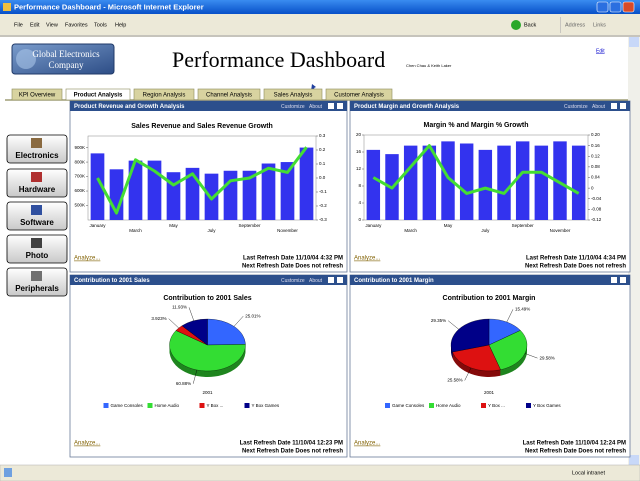  Describe the element at coordinates (120, 25) in the screenshot. I see `menu-item: Help` at that location.